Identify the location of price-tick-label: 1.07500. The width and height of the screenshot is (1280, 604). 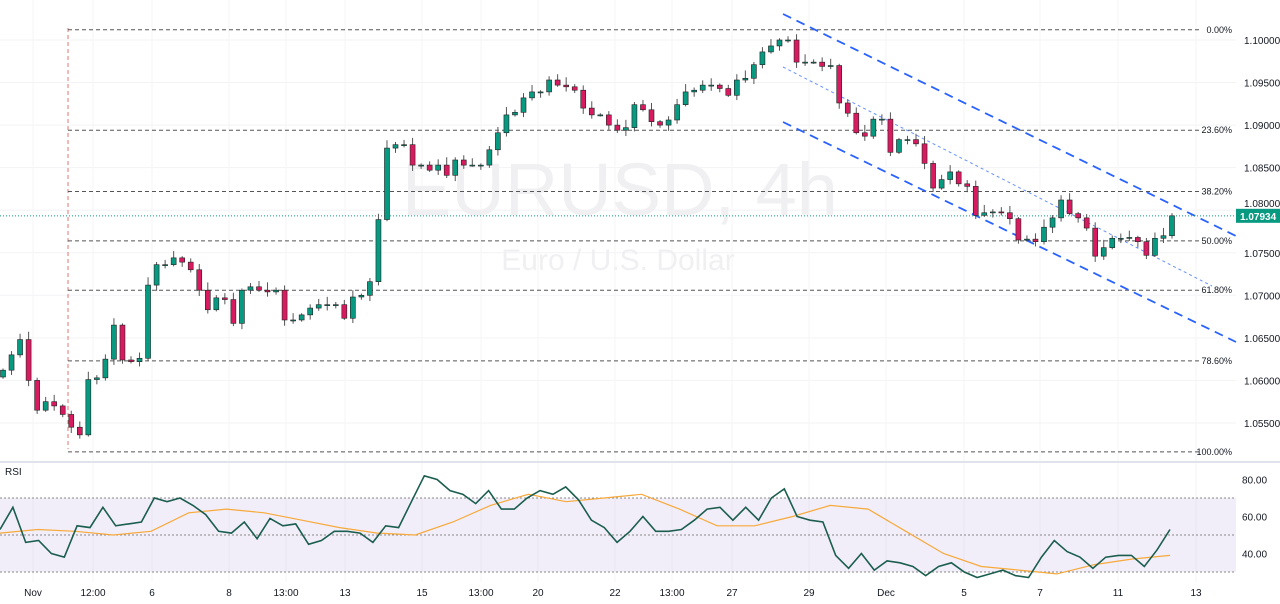
(1262, 254).